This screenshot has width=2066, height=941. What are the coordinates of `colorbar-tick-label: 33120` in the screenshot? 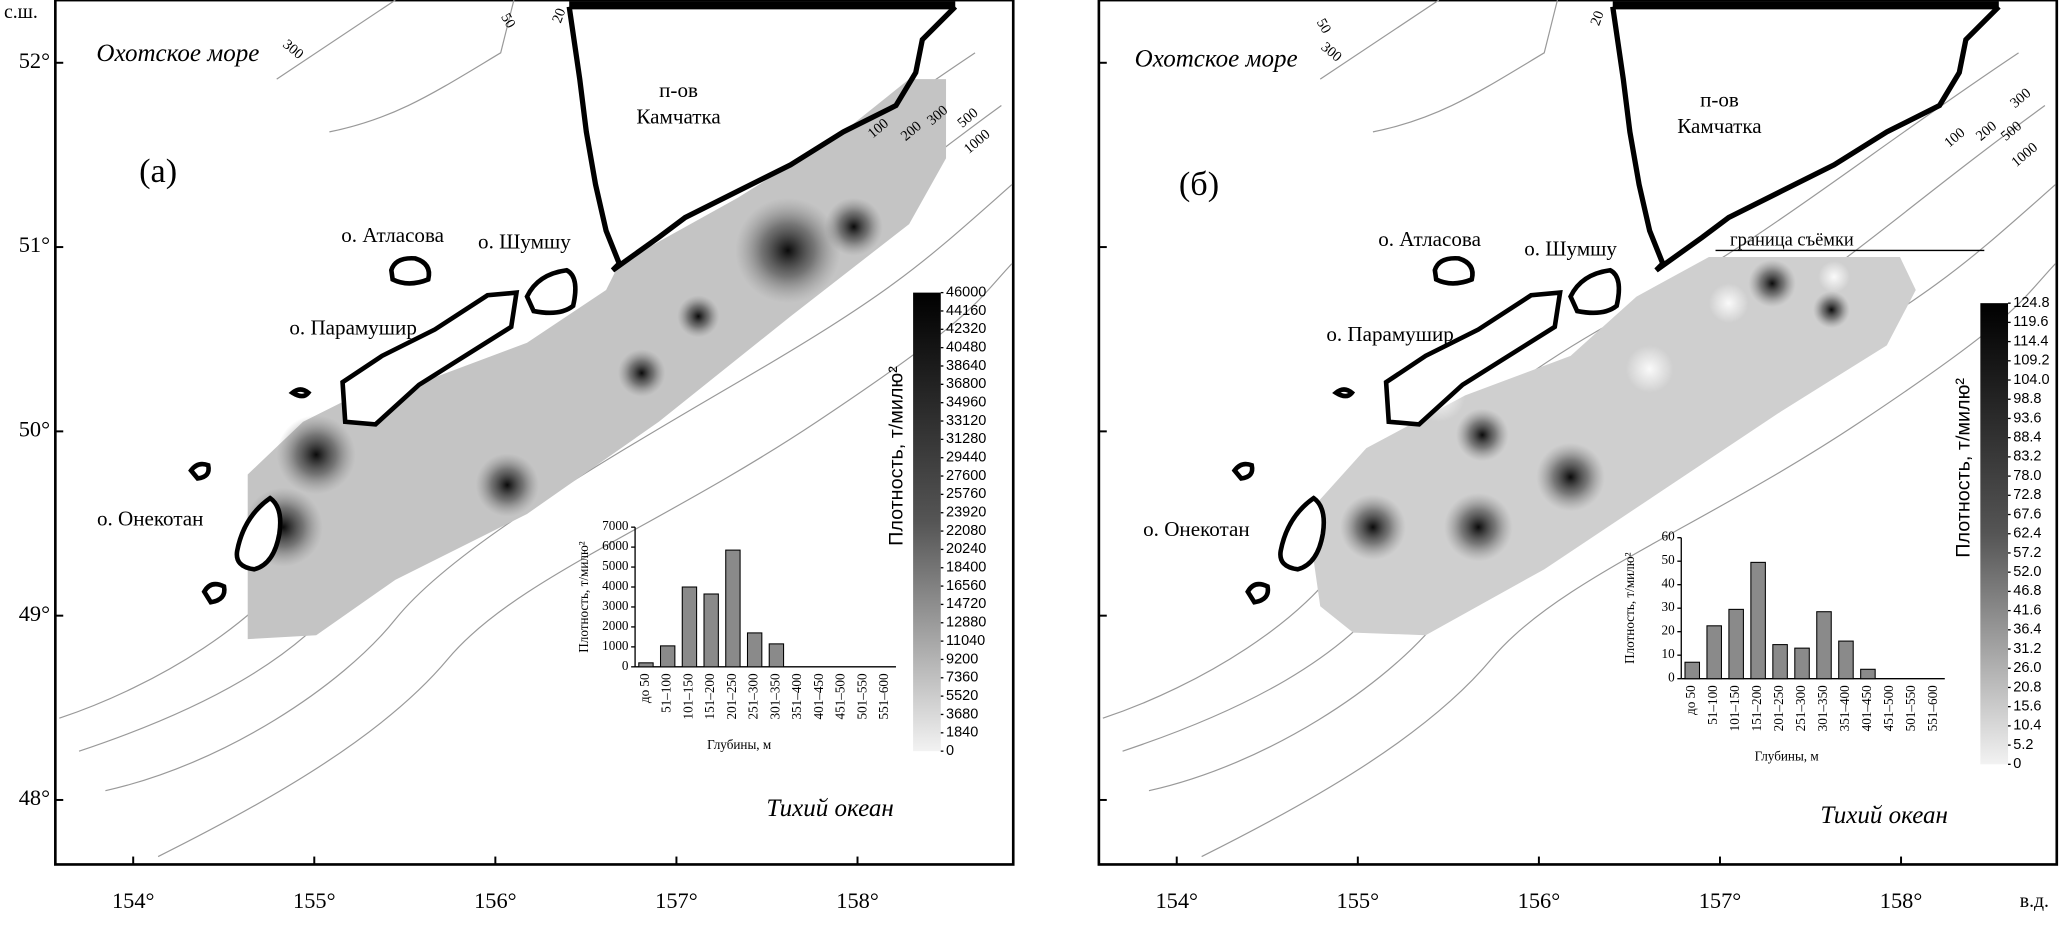 It's located at (966, 421).